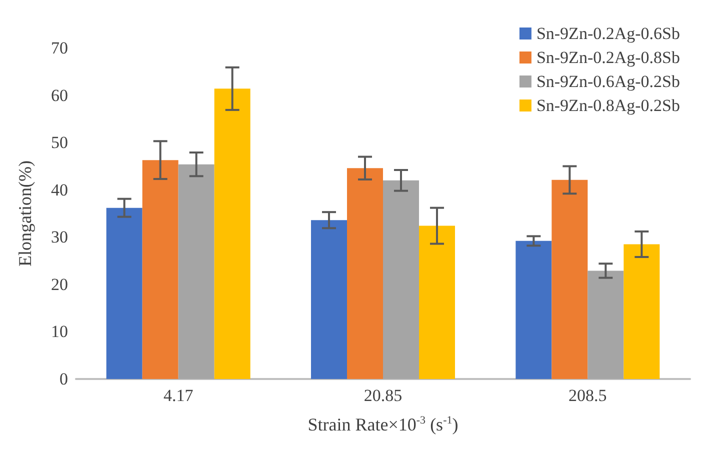 This screenshot has width=708, height=467. What do you see at coordinates (59, 284) in the screenshot?
I see `y-tick-label: 20` at bounding box center [59, 284].